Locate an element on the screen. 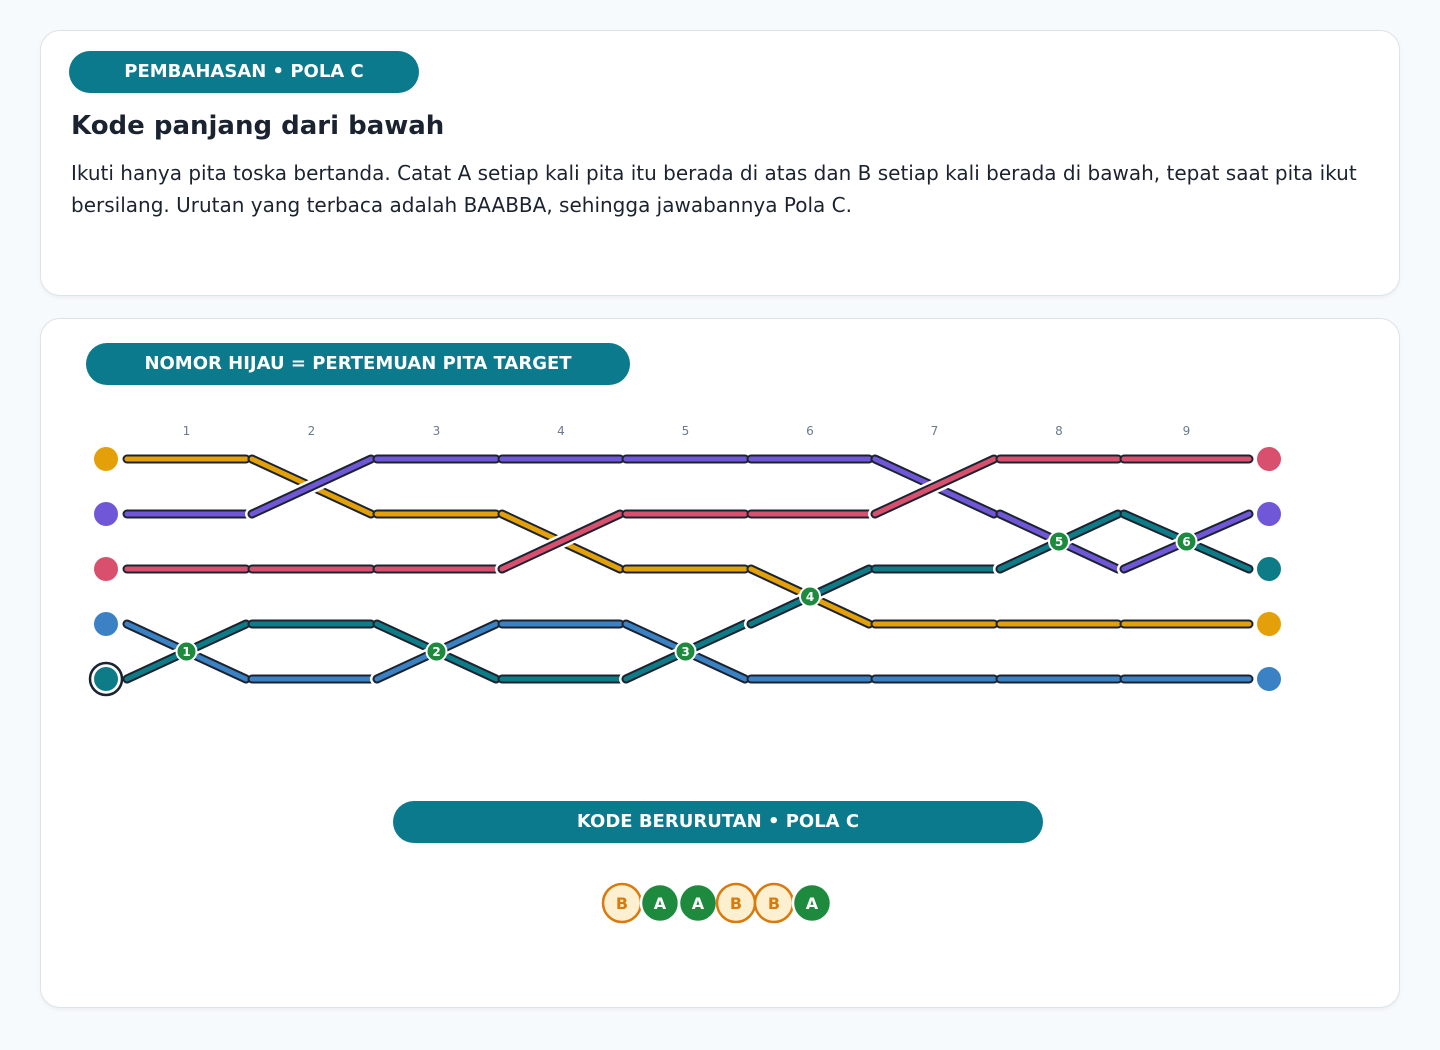 The width and height of the screenshot is (1440, 1050). badge: PEMBAHASAN • POLA C is located at coordinates (244, 72).